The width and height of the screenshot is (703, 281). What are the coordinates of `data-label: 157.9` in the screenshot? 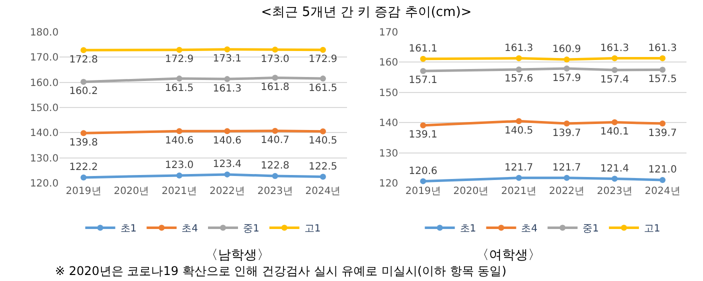 It's located at (567, 78).